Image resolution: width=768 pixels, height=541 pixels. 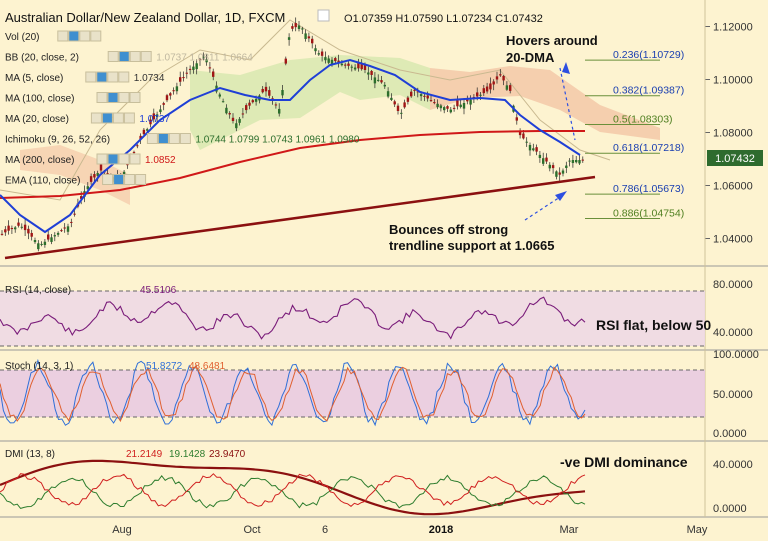 I want to click on svg-text: MA (200, close), so click(x=39, y=160).